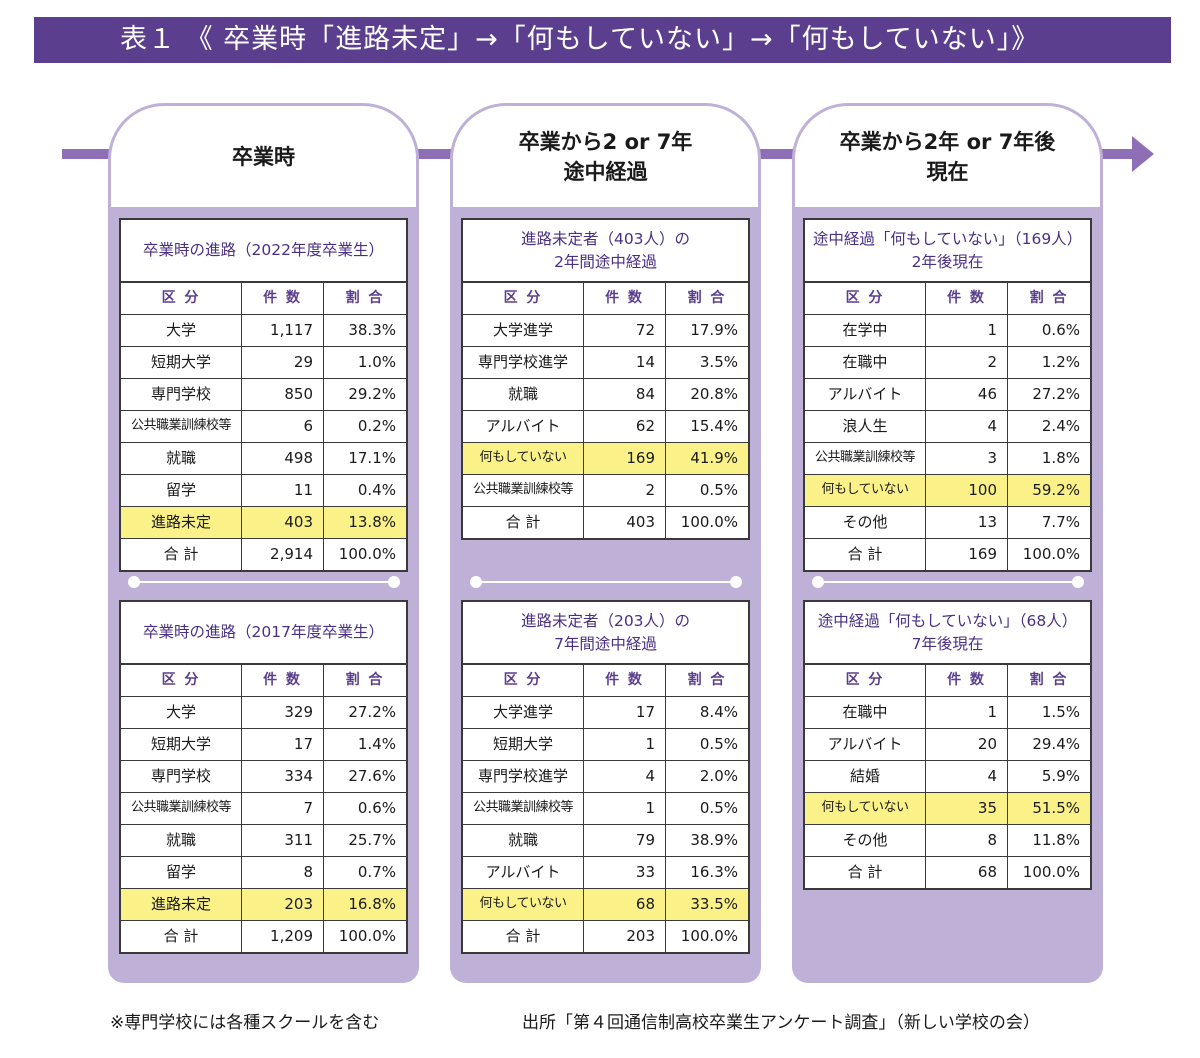 The width and height of the screenshot is (1200, 1058). What do you see at coordinates (263, 251) in the screenshot?
I see `table-caption: 卒業時の進路（2022年度卒業生）` at bounding box center [263, 251].